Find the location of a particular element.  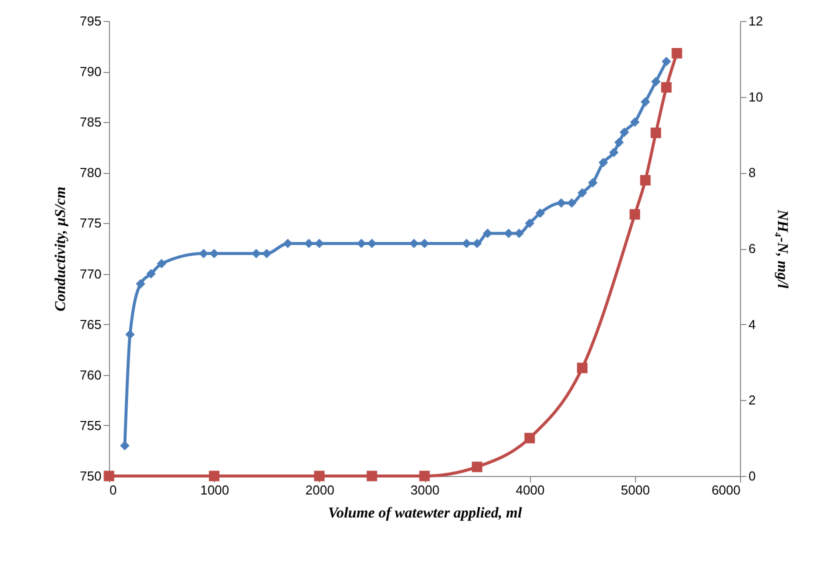

x-tick-label: 6000 is located at coordinates (726, 490).